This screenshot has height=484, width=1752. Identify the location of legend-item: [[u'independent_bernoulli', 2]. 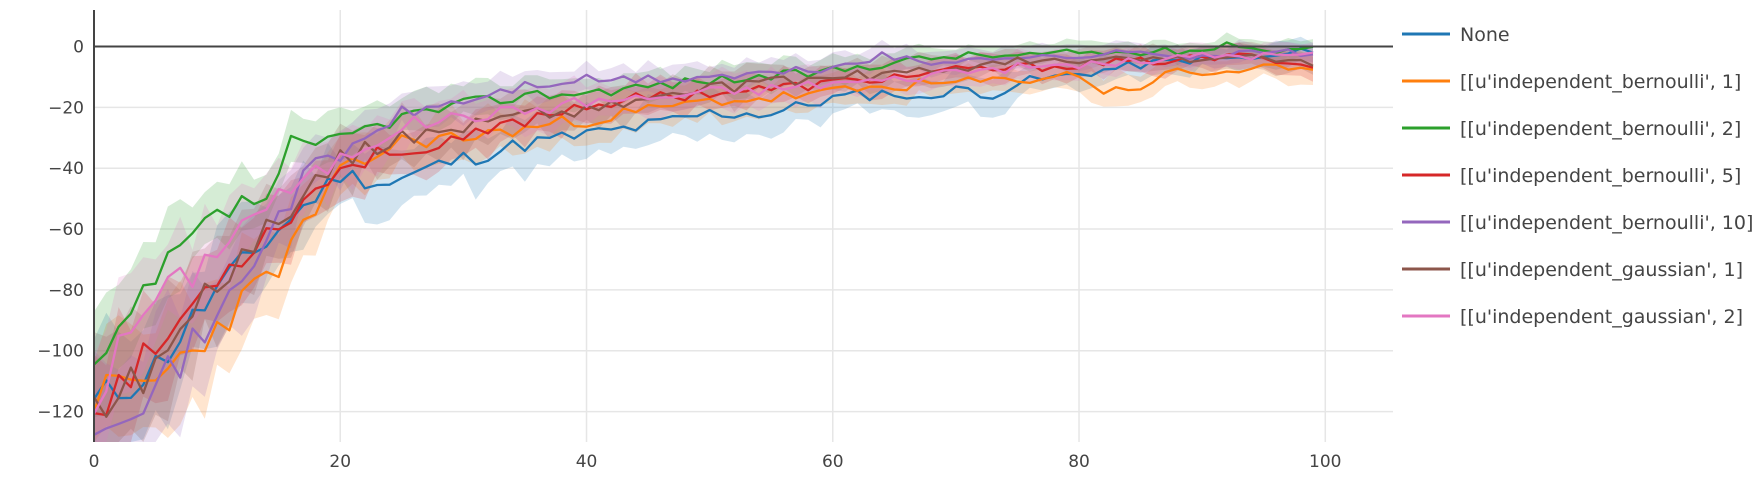
(1571, 129).